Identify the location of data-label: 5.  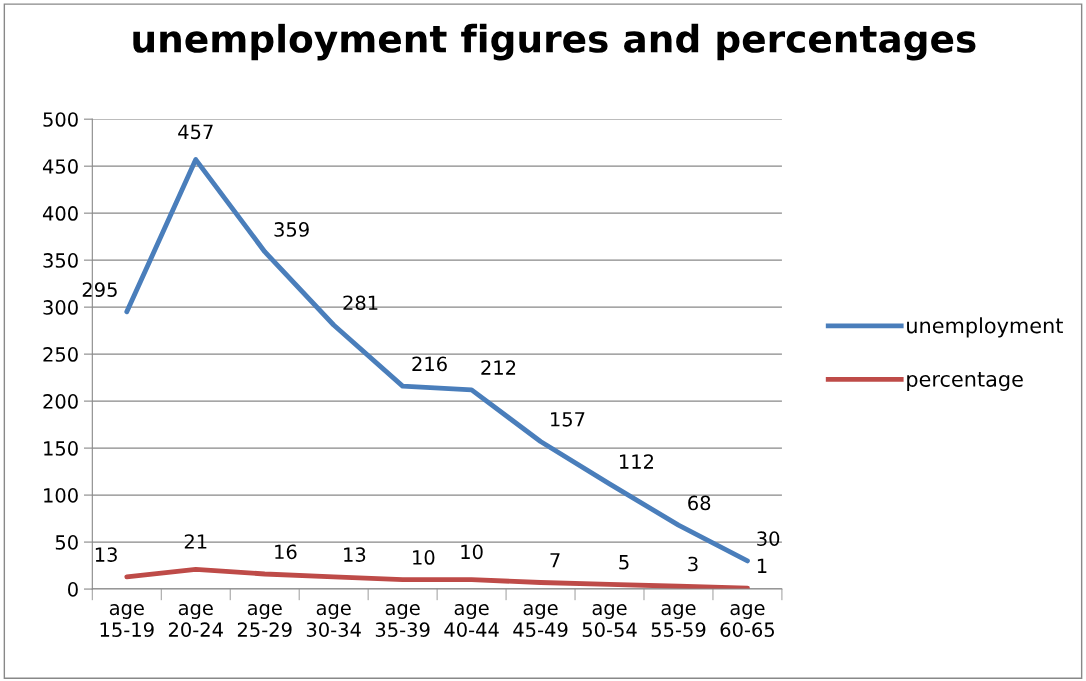
(624, 562).